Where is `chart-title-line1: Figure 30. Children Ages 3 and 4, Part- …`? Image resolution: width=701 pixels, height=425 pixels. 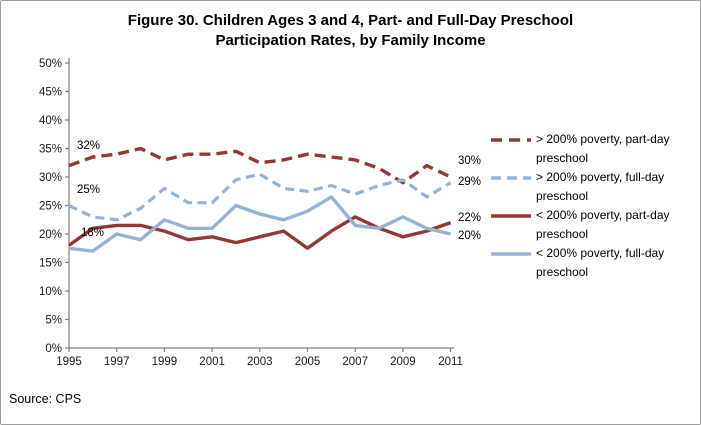
chart-title-line1: Figure 30. Children Ages 3 and 4, Part- … is located at coordinates (350, 20).